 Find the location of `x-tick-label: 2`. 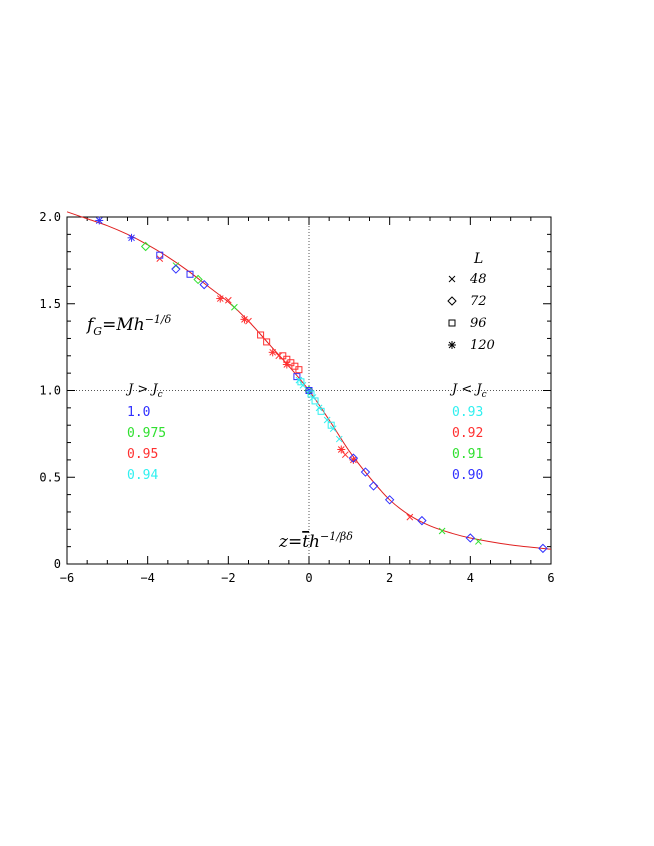

x-tick-label: 2 is located at coordinates (389, 578).